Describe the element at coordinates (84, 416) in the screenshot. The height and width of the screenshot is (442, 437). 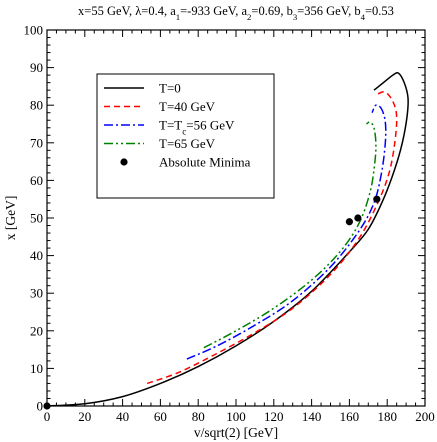
I see `x-tick-label: 20` at that location.